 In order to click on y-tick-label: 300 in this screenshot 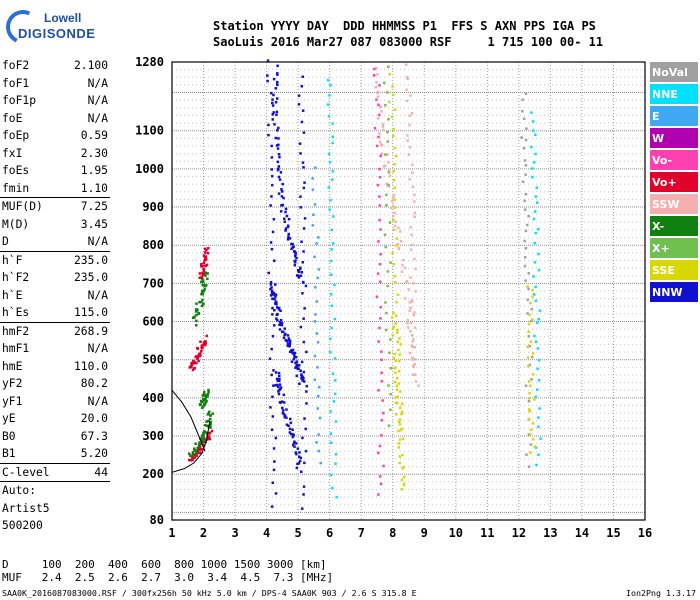, I will do `click(153, 436)`.